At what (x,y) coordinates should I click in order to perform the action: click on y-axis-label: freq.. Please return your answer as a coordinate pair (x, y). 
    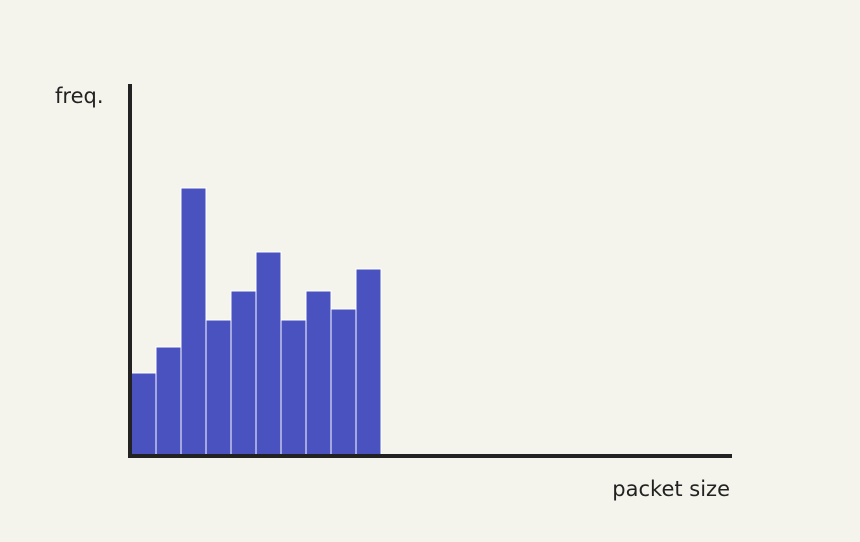
    Looking at the image, I should click on (79, 96).